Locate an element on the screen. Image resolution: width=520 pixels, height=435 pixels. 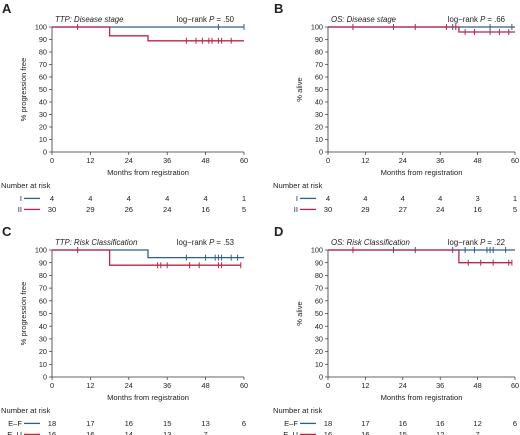
risk-count: 5 is located at coordinates (515, 209).